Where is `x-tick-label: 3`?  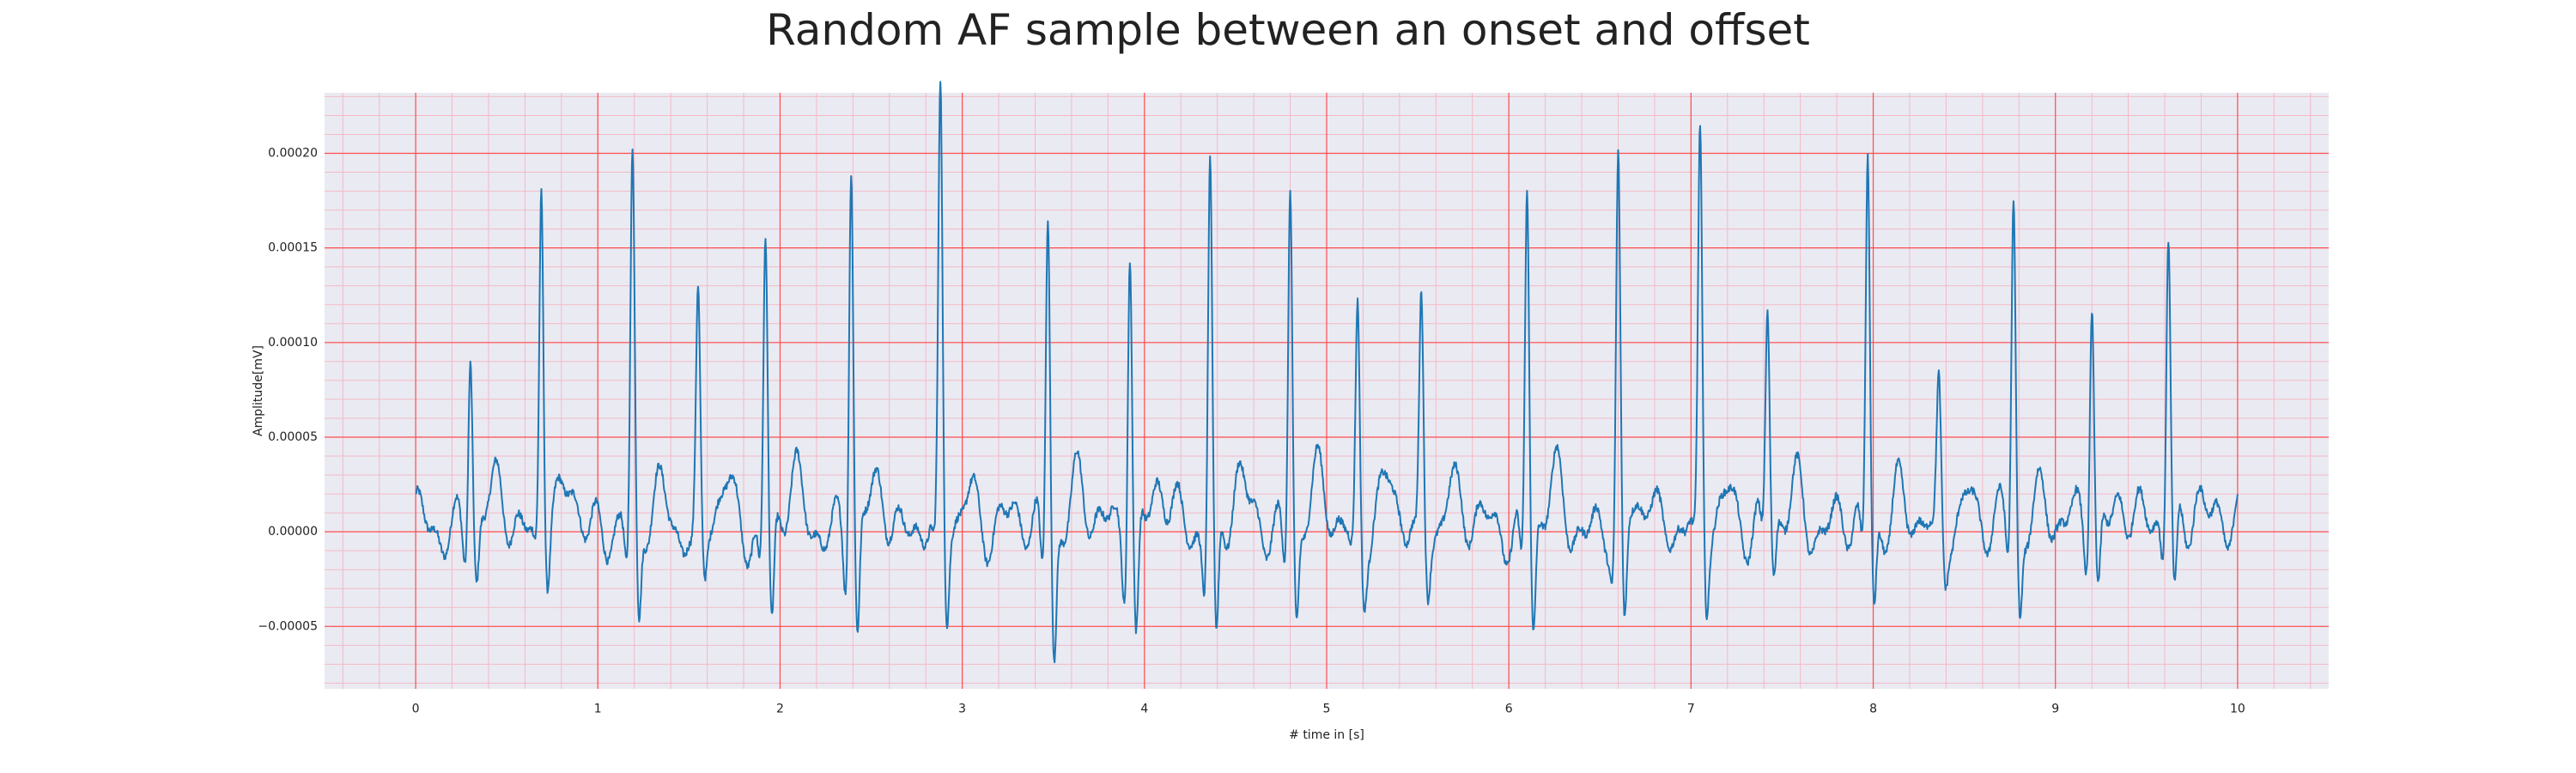 x-tick-label: 3 is located at coordinates (962, 709).